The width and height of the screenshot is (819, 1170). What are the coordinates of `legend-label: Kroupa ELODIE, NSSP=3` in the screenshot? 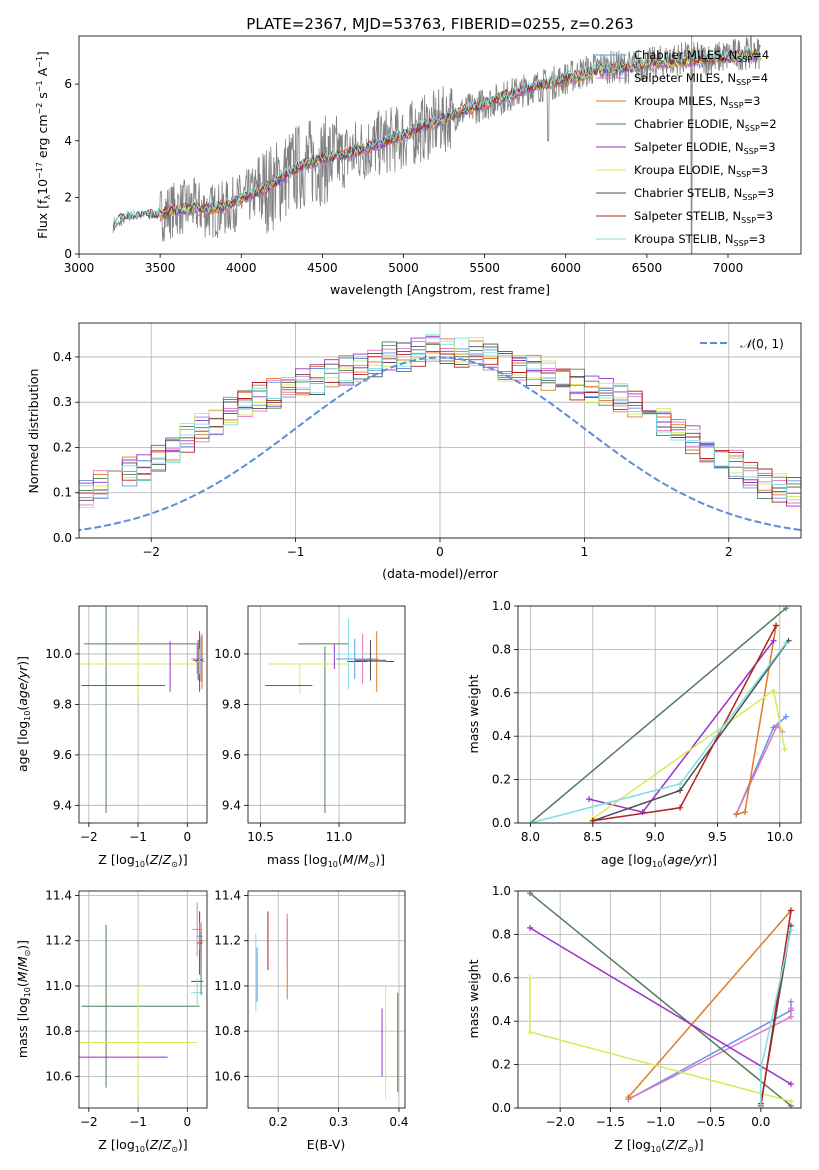 It's located at (701, 171).